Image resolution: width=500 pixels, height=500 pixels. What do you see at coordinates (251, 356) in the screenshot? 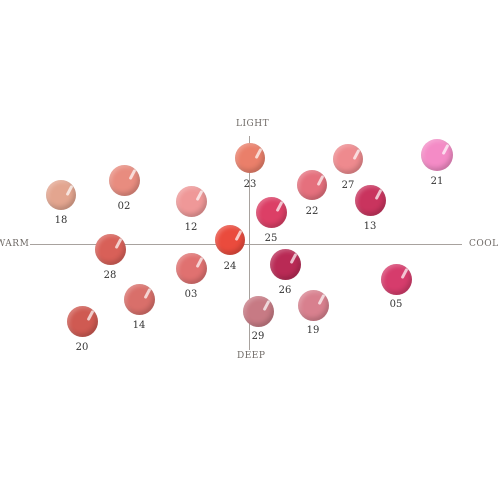
I see `axis-label-deep: DEEP` at bounding box center [251, 356].